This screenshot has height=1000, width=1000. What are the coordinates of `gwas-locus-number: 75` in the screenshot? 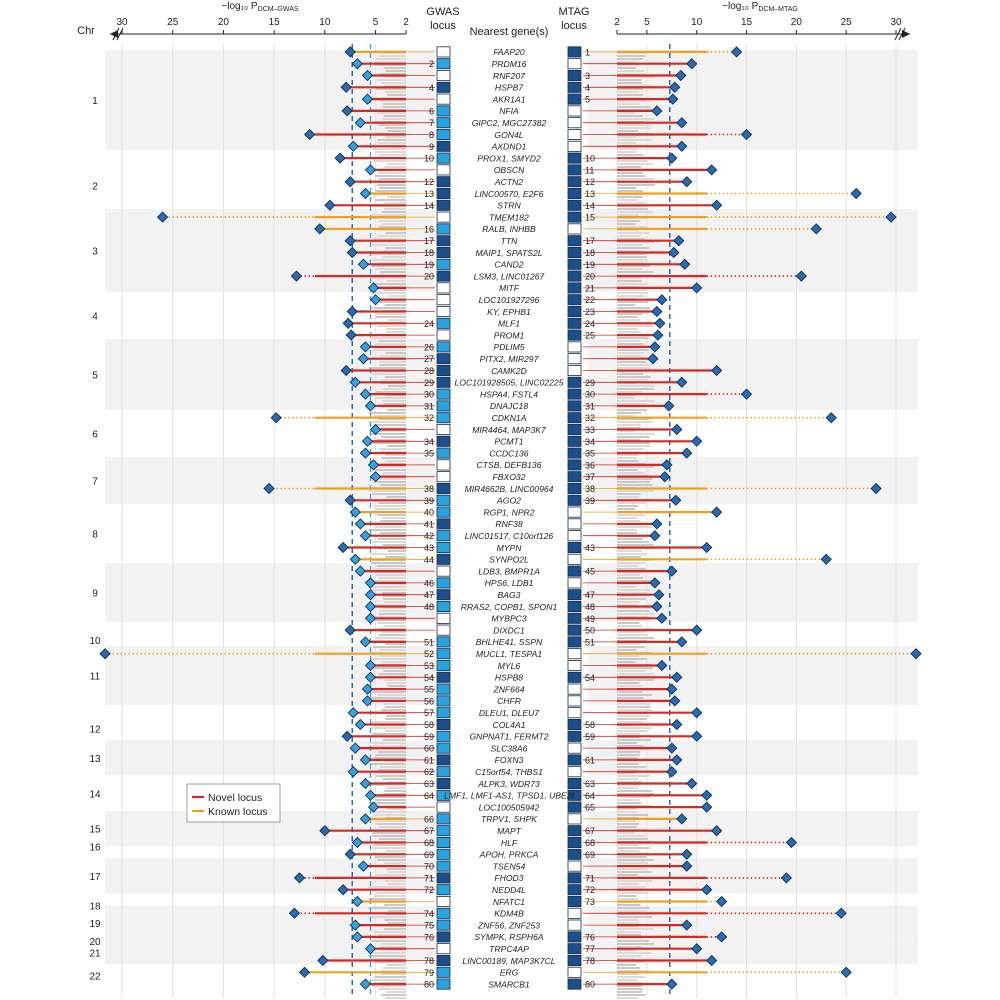 It's located at (429, 926).